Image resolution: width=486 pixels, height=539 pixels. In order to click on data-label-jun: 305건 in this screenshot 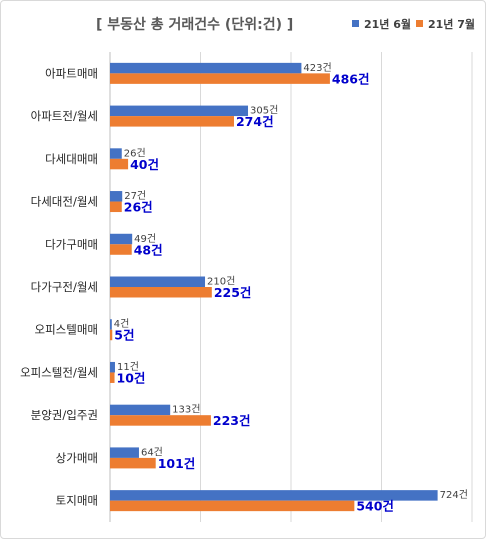, I will do `click(264, 111)`.